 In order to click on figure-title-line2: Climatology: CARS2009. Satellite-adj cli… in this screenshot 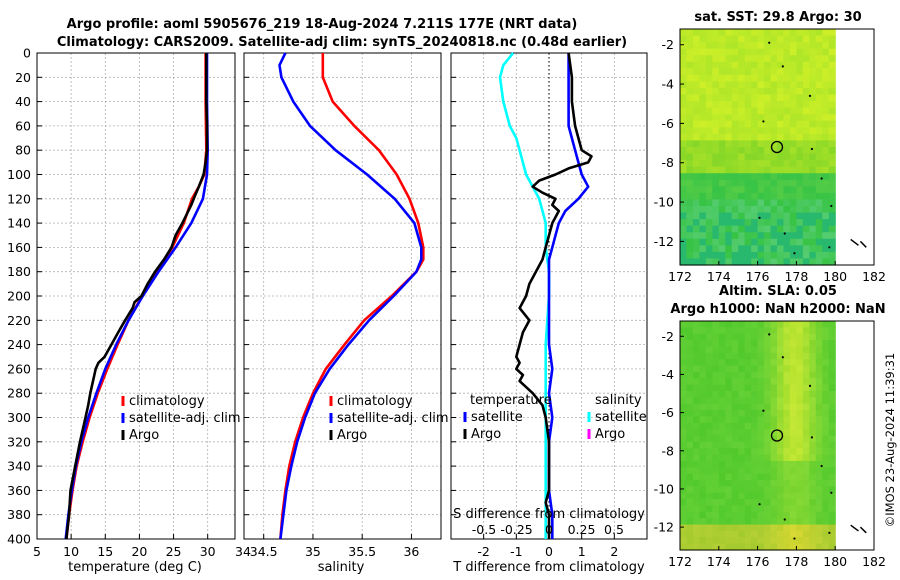, I will do `click(342, 42)`.